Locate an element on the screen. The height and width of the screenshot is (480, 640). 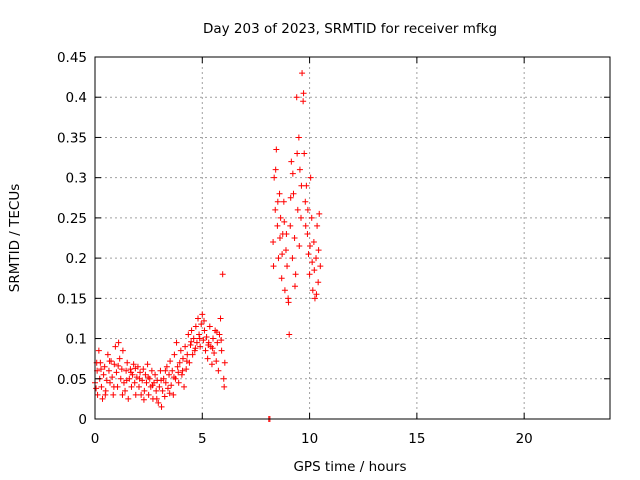
y-axis-label: SRMTID / TECUs is located at coordinates (15, 238).